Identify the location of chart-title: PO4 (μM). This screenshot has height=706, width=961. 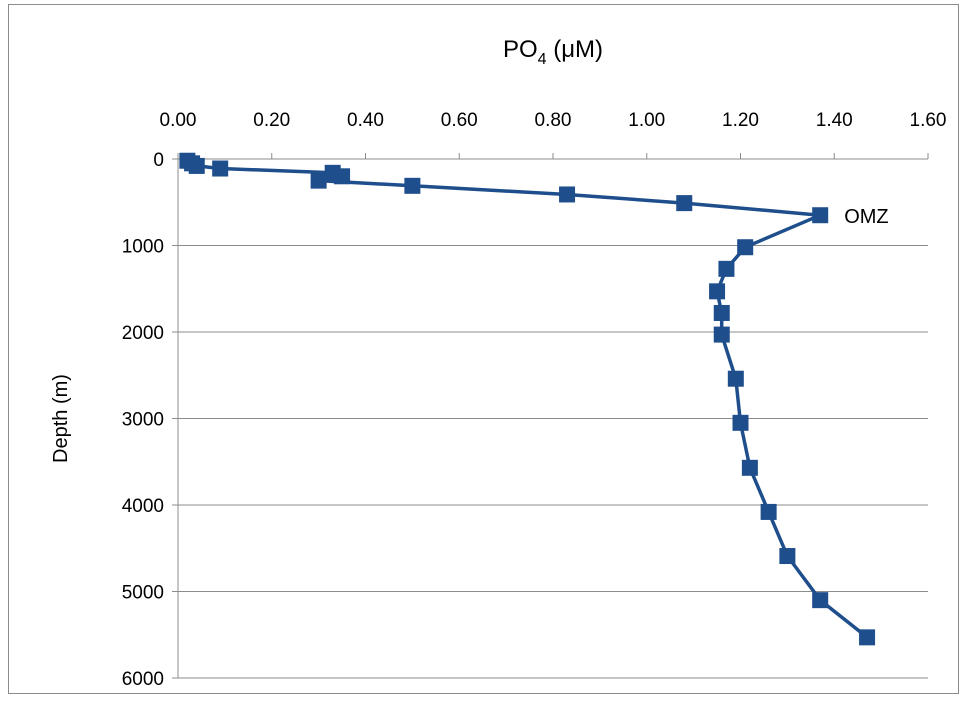
(553, 52).